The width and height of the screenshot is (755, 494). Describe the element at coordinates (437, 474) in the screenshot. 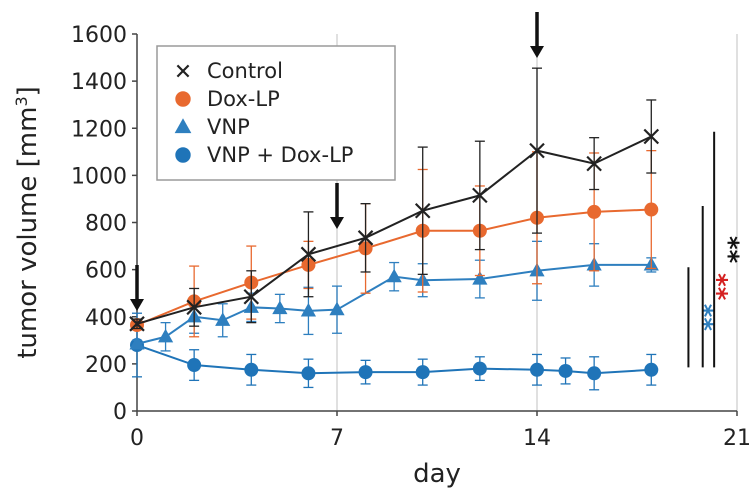

I see `x-axis-label: day` at that location.